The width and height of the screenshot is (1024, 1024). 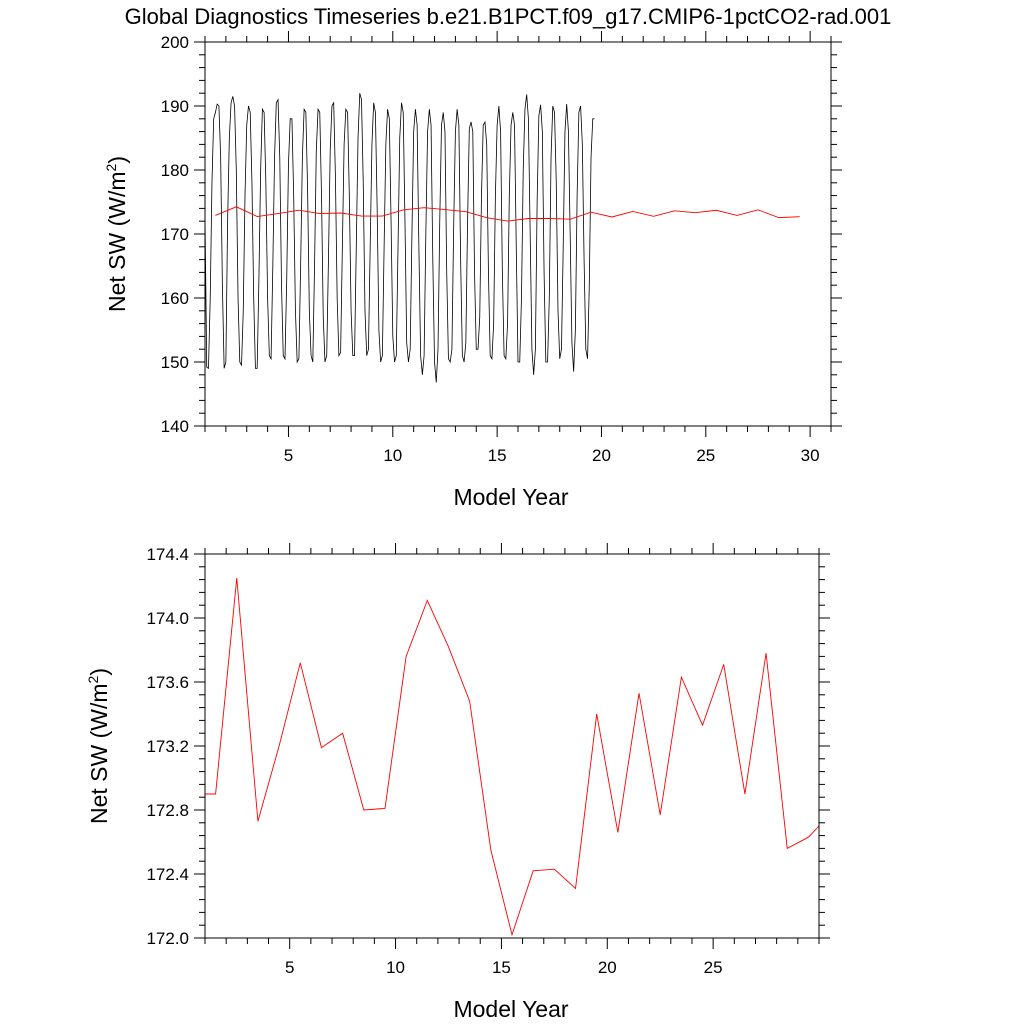 I want to click on top-x-tick-label: 15, so click(x=497, y=455).